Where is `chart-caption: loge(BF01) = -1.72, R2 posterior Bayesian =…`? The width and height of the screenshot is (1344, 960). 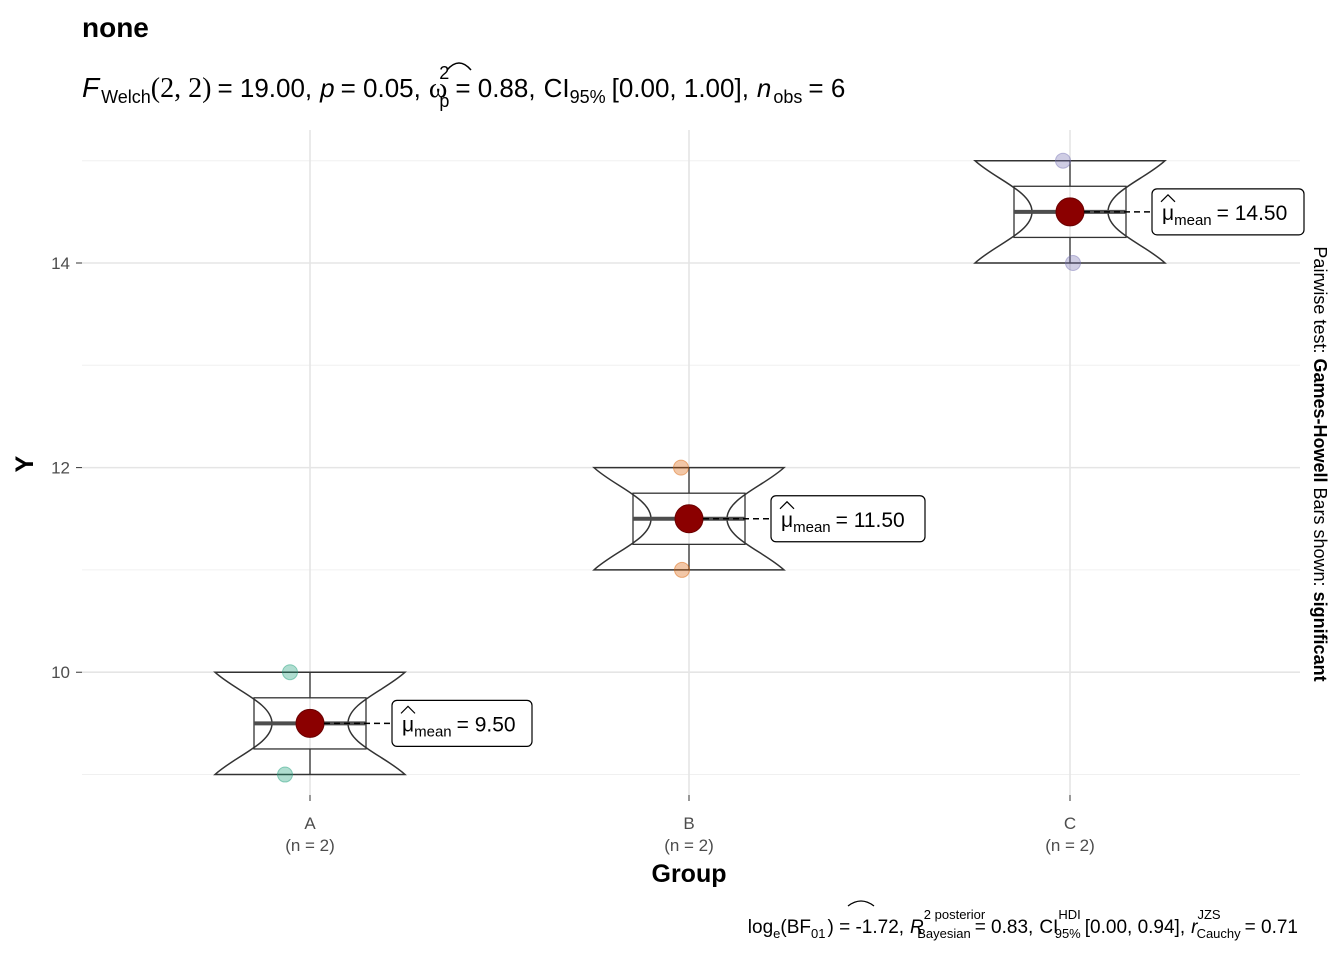 chart-caption: loge(BF01) = -1.72, R2 posterior Bayesian =… is located at coordinates (1023, 924).